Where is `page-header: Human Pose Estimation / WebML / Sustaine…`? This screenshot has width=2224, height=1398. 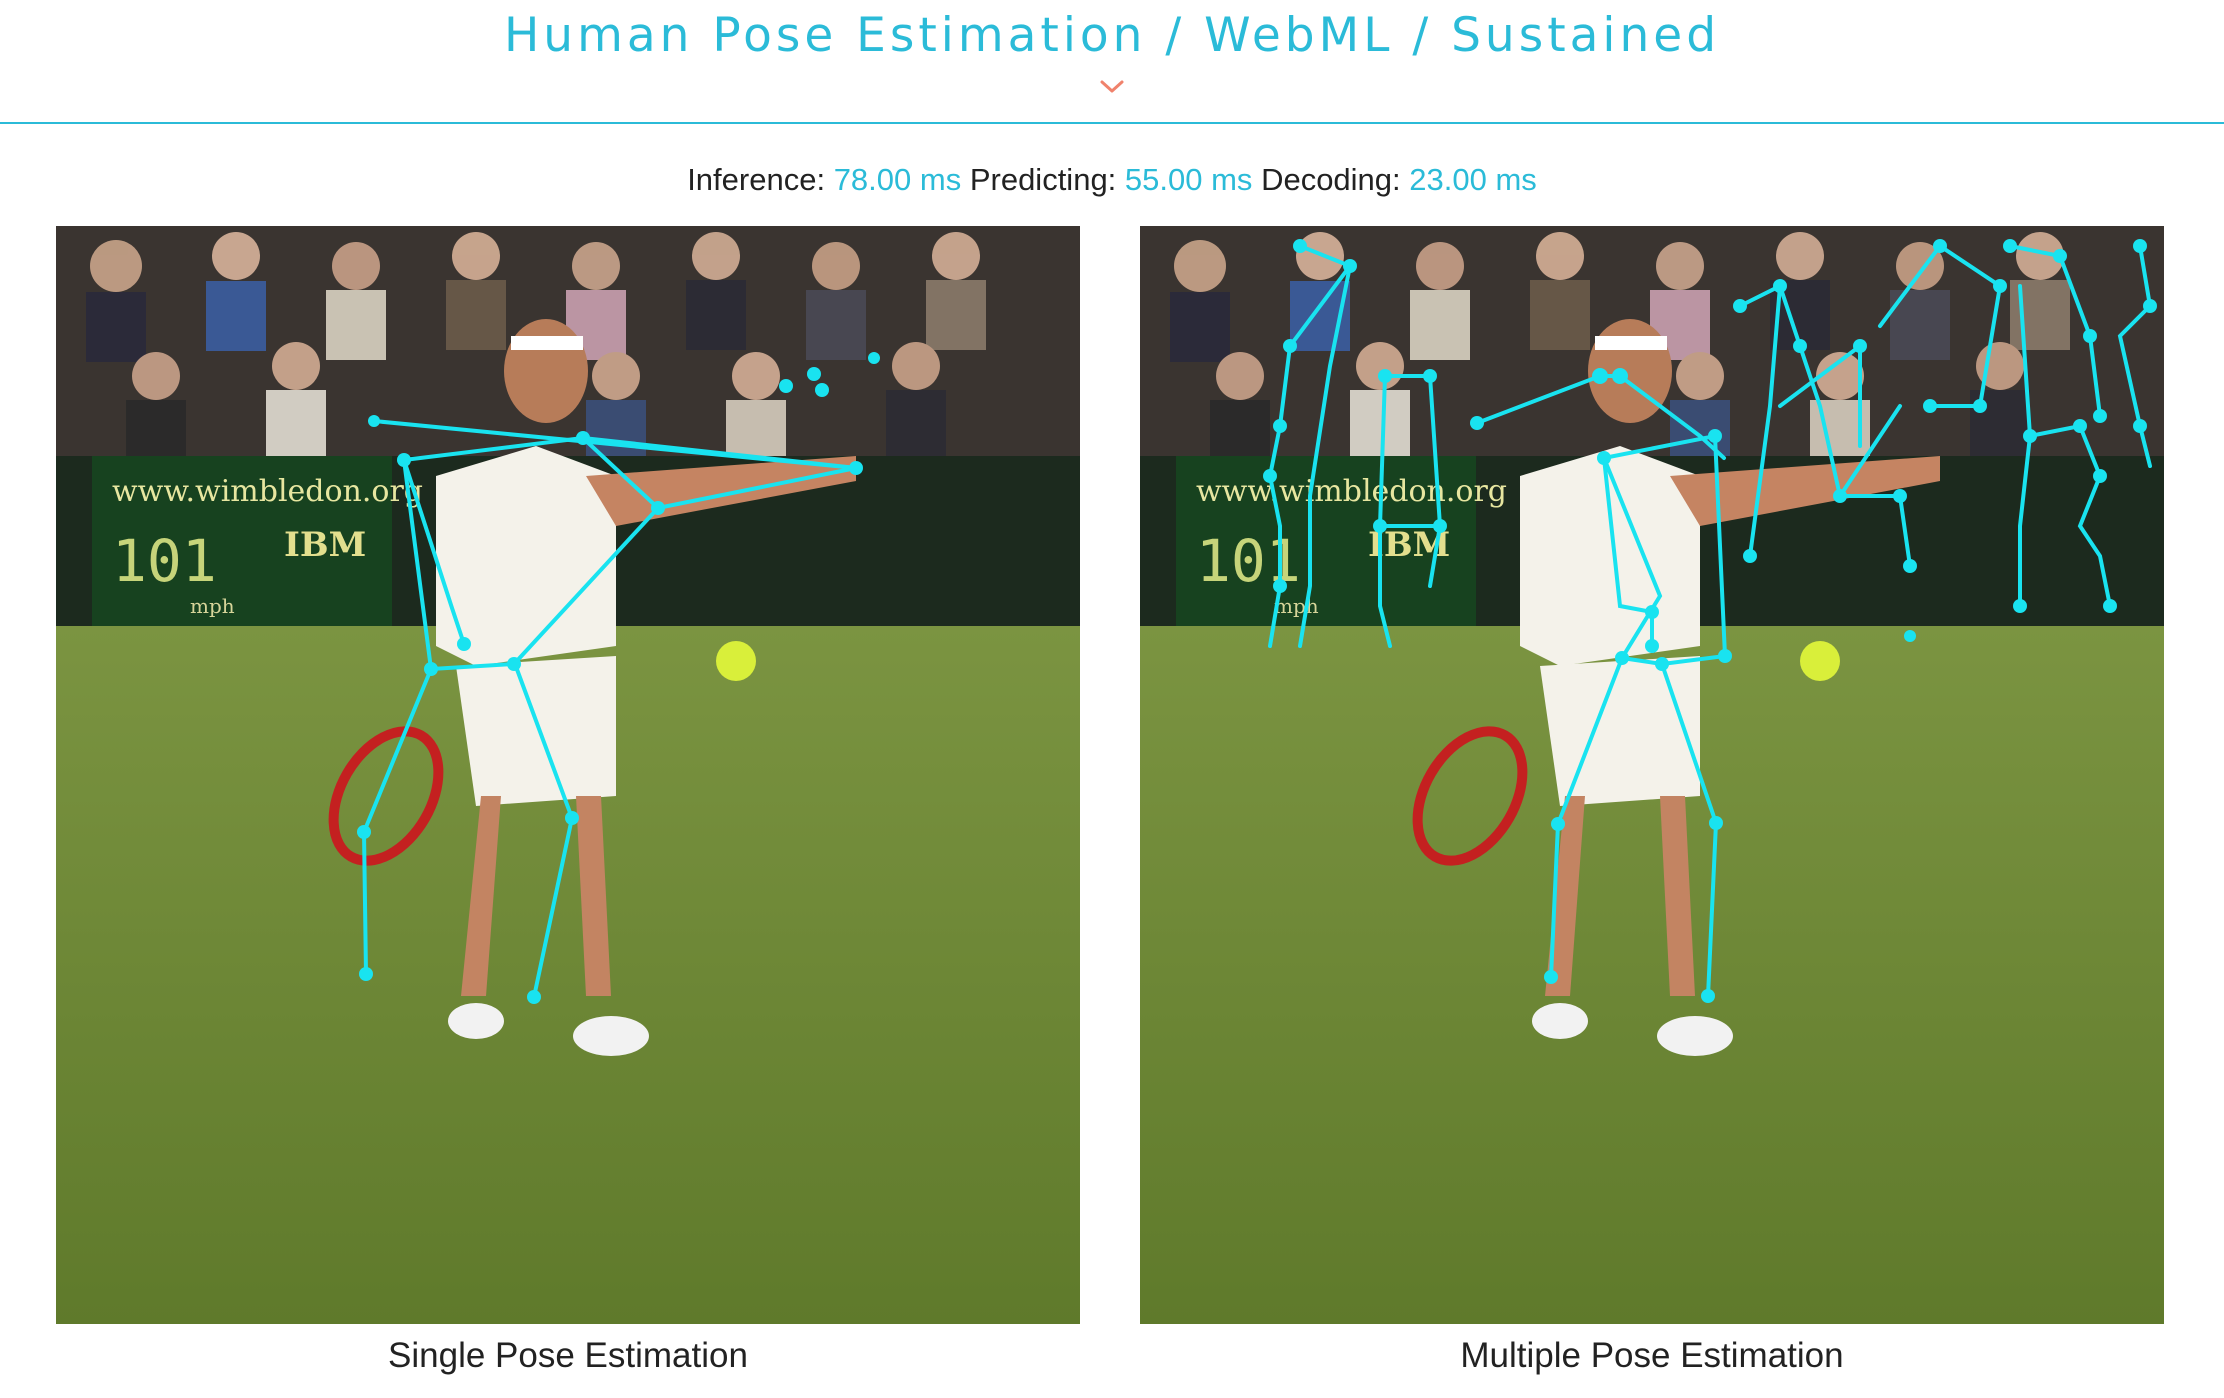
page-header: Human Pose Estimation / WebML / Sustaine… is located at coordinates (1112, 62).